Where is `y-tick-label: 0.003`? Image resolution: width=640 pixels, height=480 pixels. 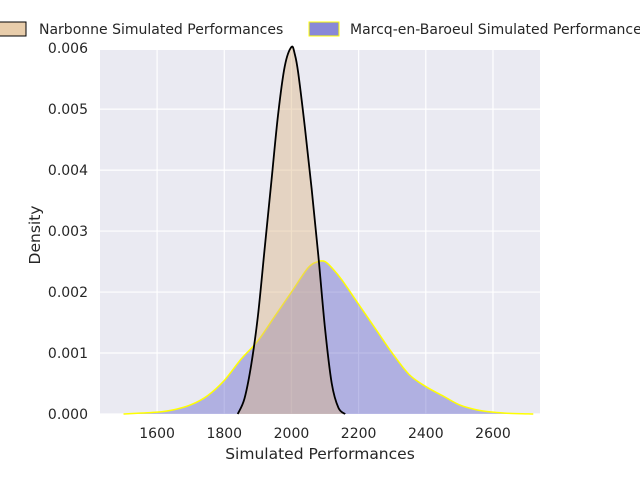 y-tick-label: 0.003 is located at coordinates (68, 232).